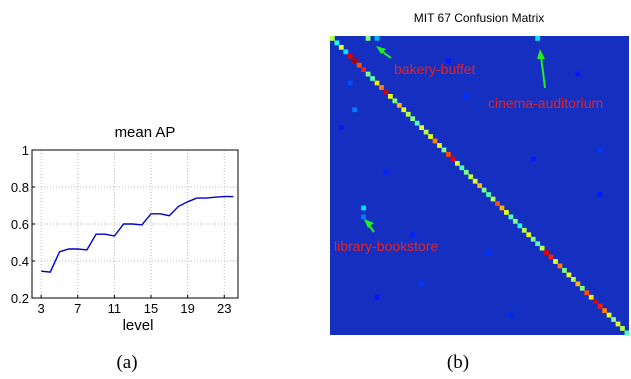 The image size is (631, 379). Describe the element at coordinates (541, 69) in the screenshot. I see `arrow-cinema-auditorium` at that location.